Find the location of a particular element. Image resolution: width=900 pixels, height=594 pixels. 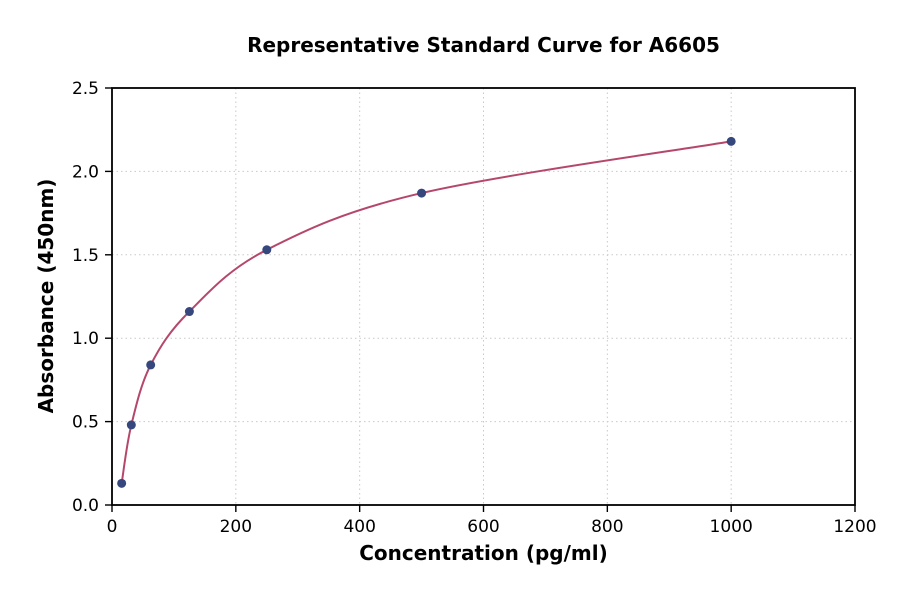

y-tick-label: 2.5 is located at coordinates (85, 89).